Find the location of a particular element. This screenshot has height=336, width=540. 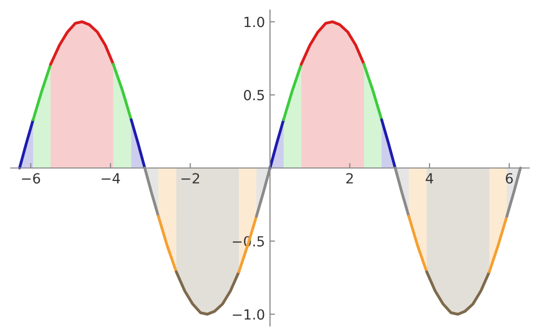

x-tick-label: −4 is located at coordinates (111, 178).